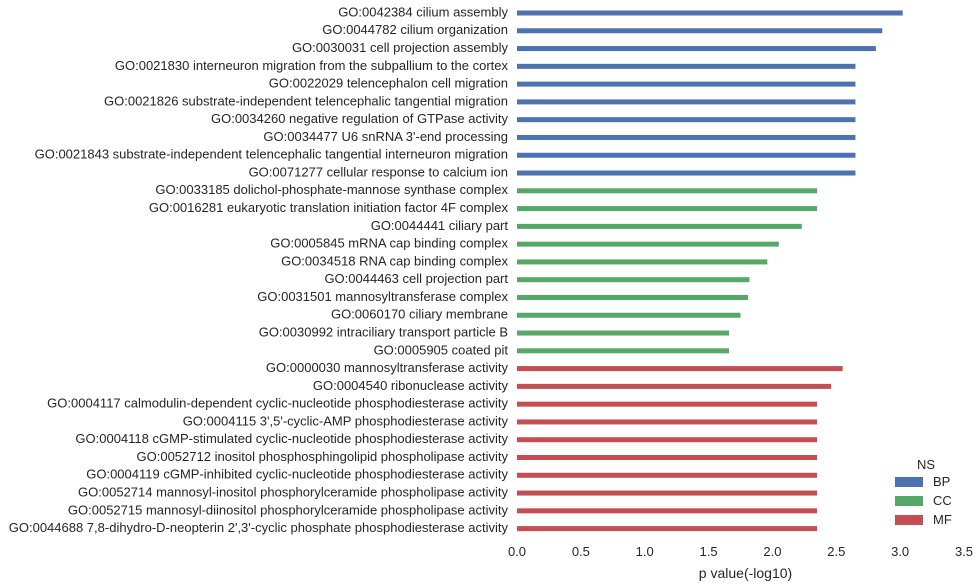 The width and height of the screenshot is (979, 587). What do you see at coordinates (415, 29) in the screenshot?
I see `category-label: GO:0044782 cilium organization` at bounding box center [415, 29].